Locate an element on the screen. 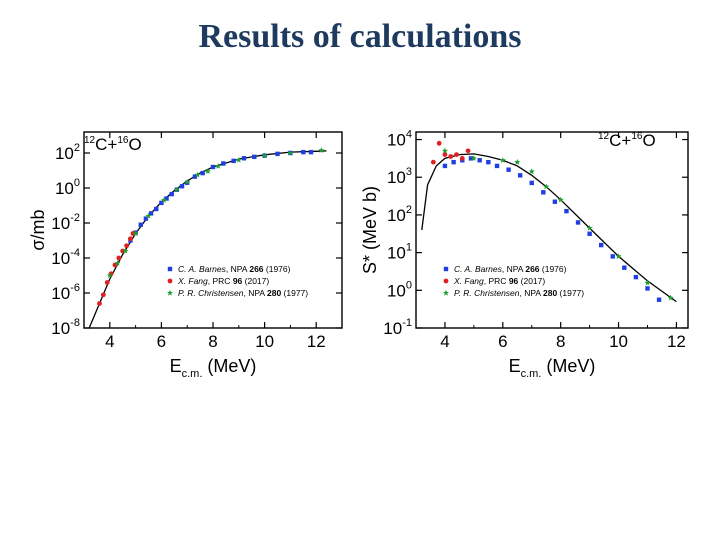  reaction-mass-1: 12 is located at coordinates (604, 136).